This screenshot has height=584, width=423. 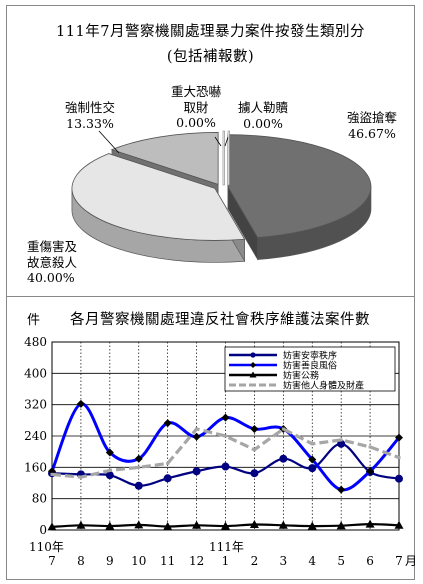 I want to click on x-tick-label: 3, so click(x=284, y=561).